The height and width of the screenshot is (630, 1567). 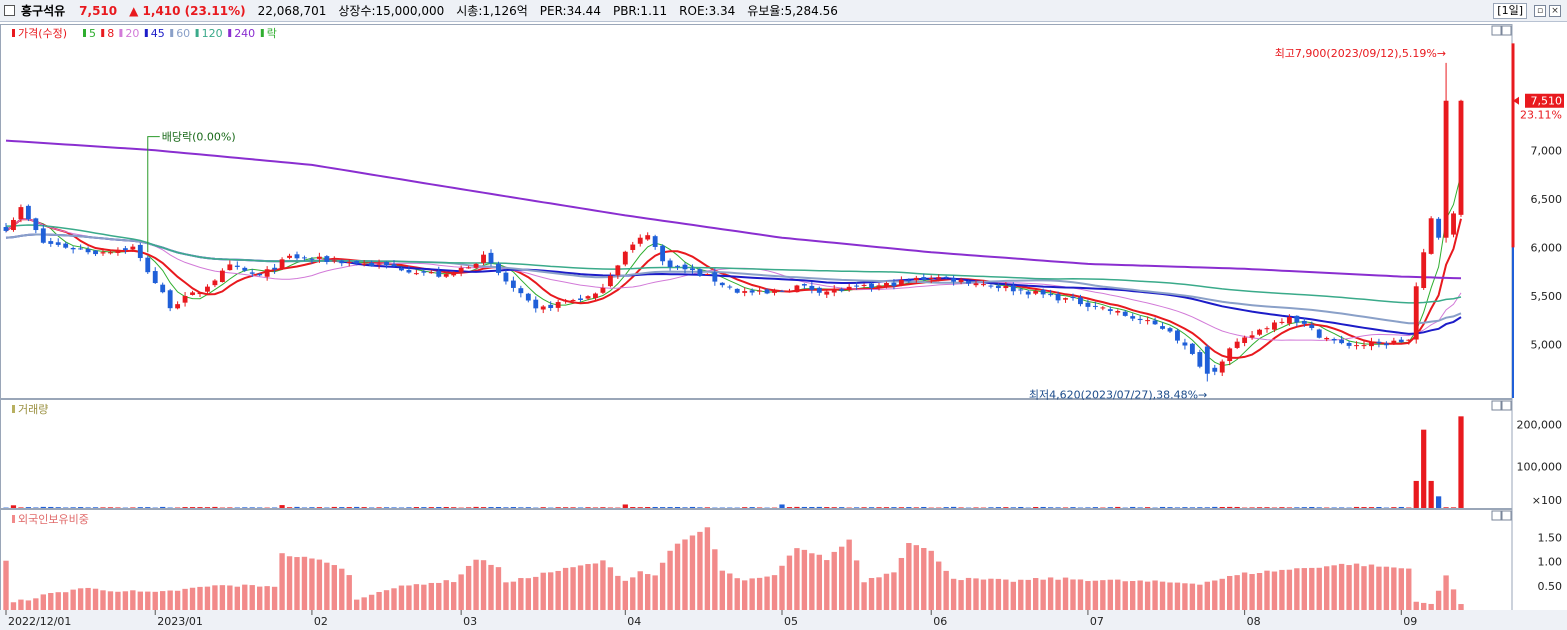 I want to click on current-price-box, so click(x=1544, y=100).